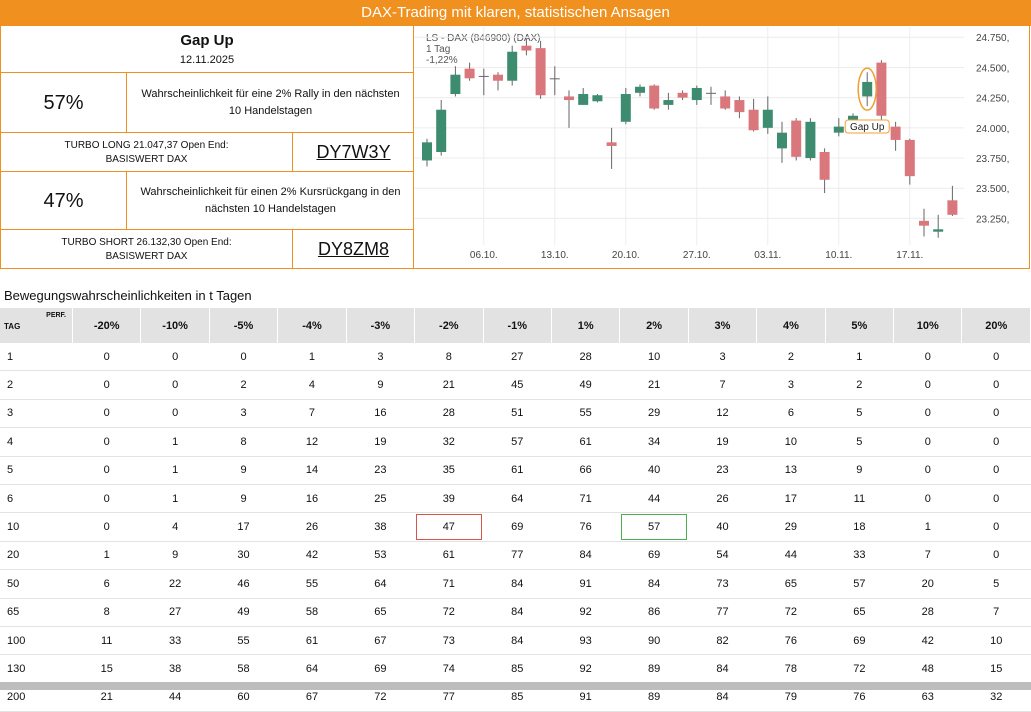 The width and height of the screenshot is (1031, 712). I want to click on value-cell: 78, so click(791, 669).